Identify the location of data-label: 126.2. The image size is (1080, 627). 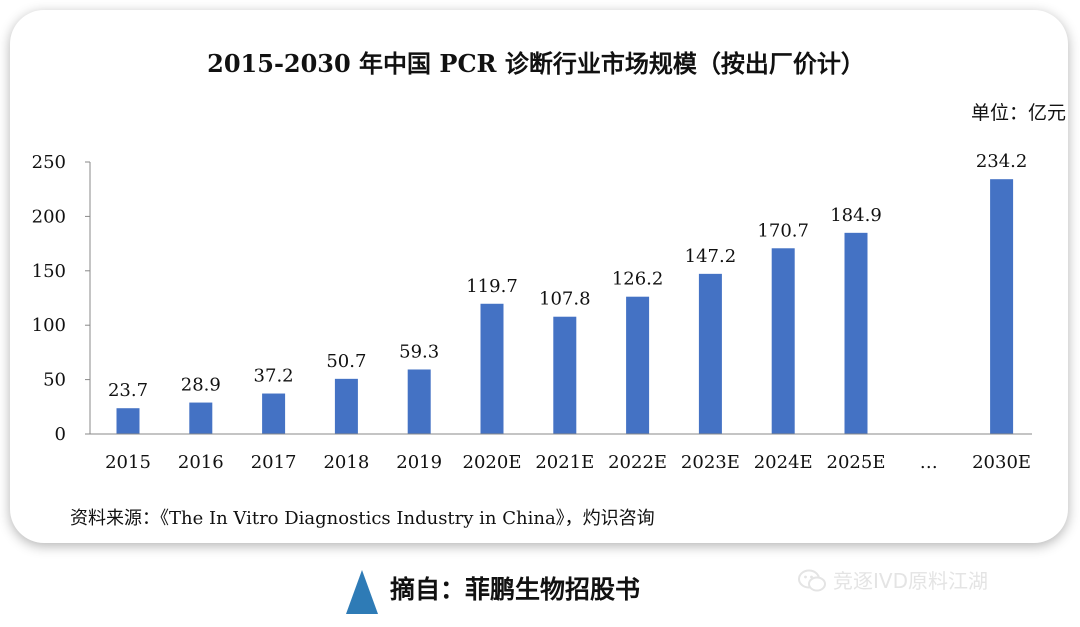
(638, 279).